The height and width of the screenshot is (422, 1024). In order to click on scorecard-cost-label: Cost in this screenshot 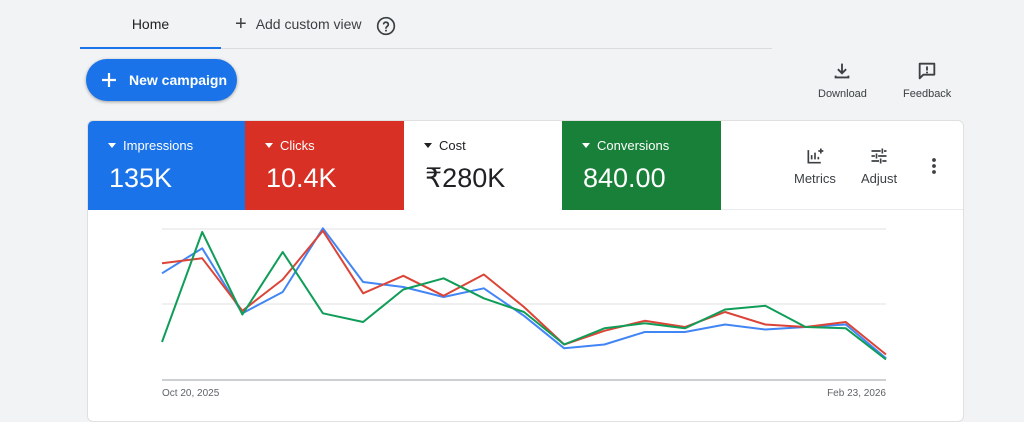, I will do `click(452, 145)`.